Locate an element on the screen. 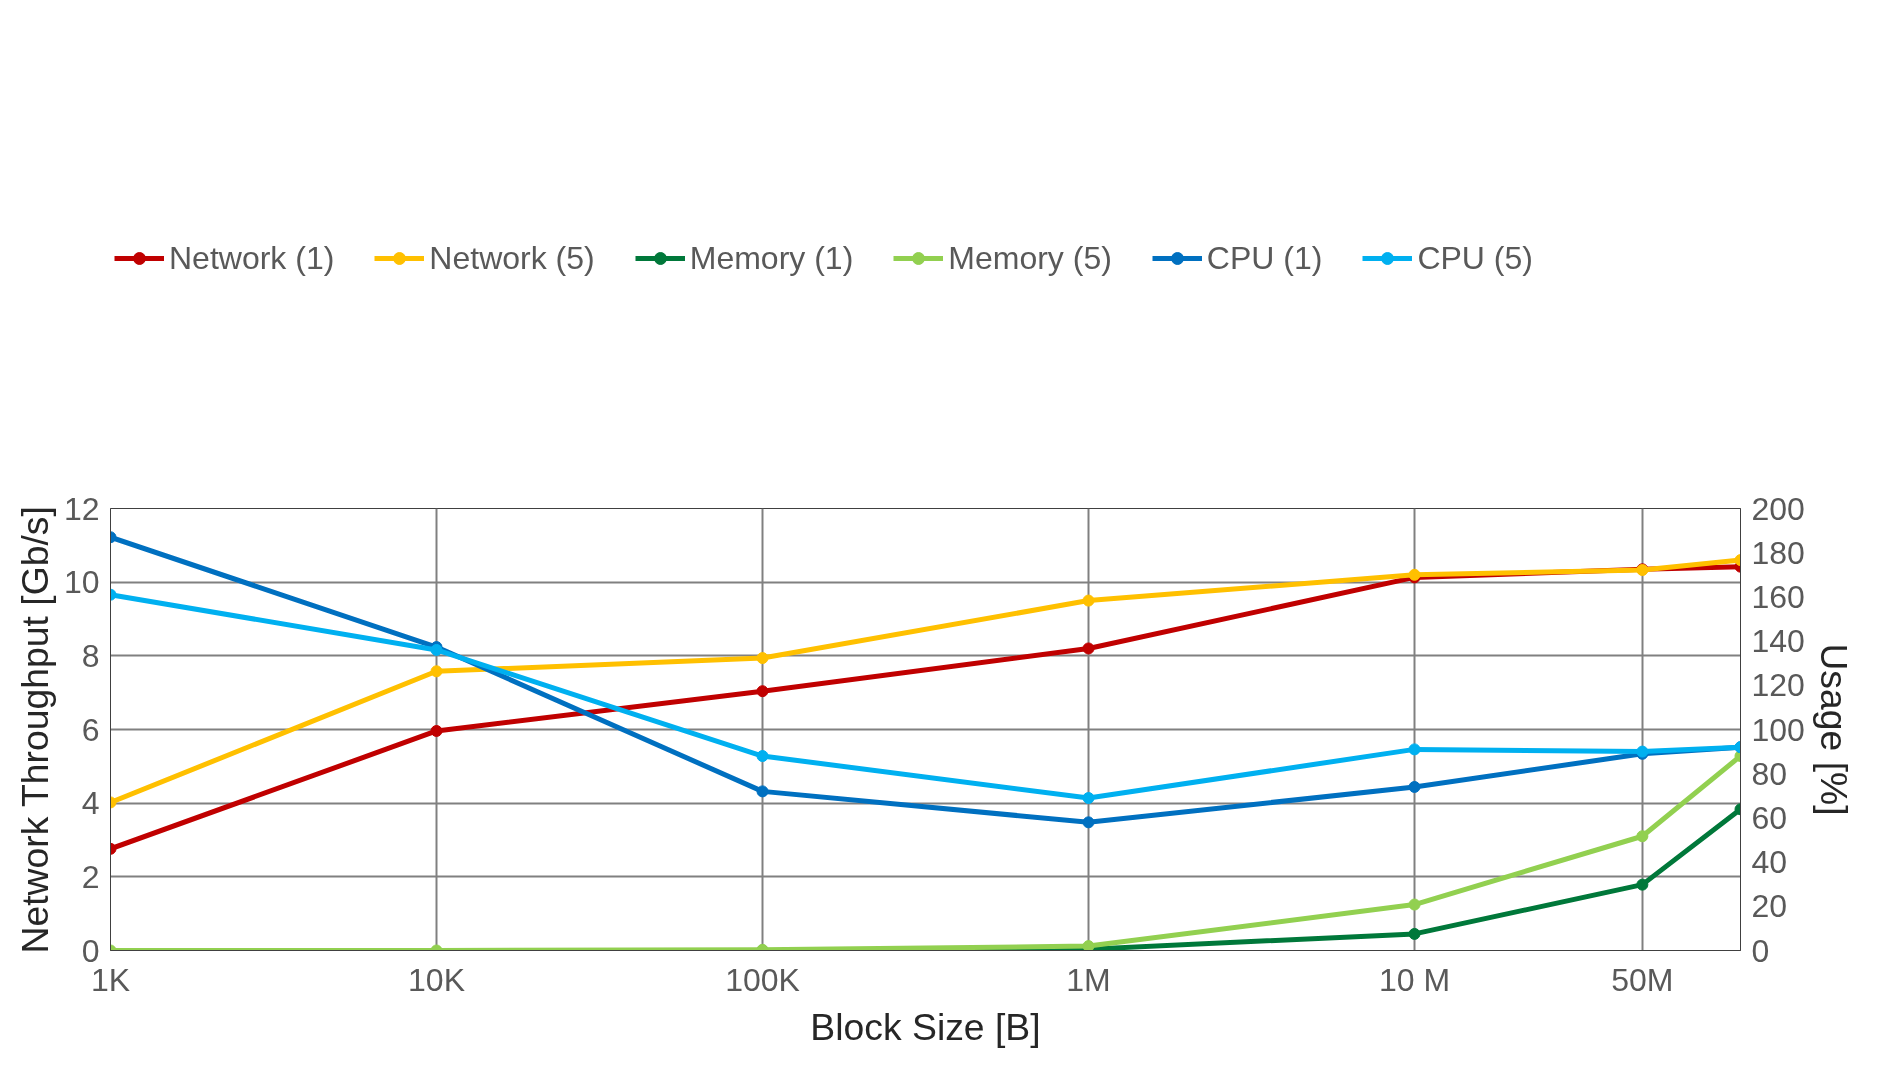  x-tick-label: 1M is located at coordinates (1088, 979).